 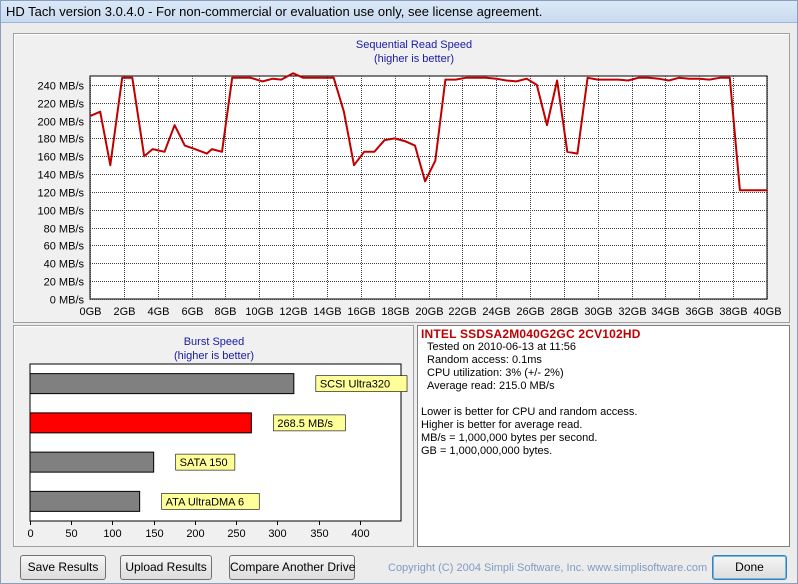 I want to click on upload-results-button: Upload Results, so click(x=166, y=567).